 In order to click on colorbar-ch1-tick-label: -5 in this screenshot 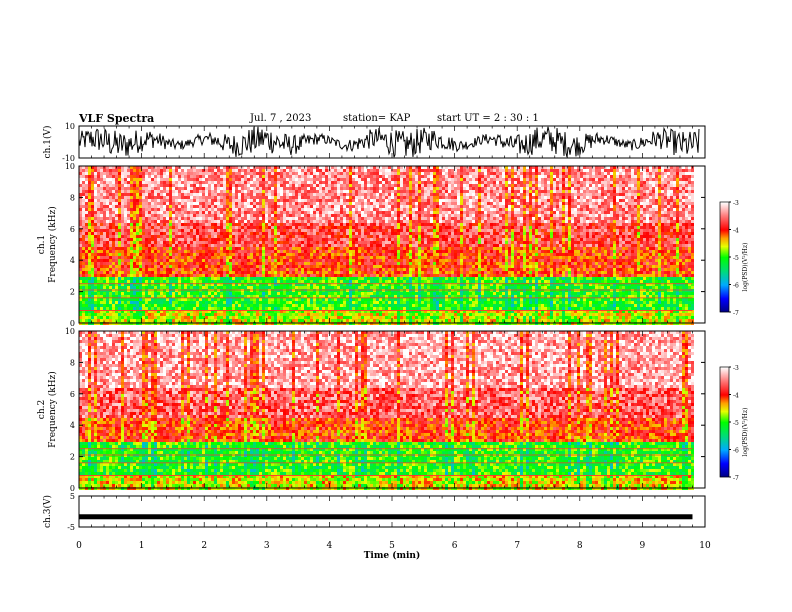, I will do `click(736, 258)`.